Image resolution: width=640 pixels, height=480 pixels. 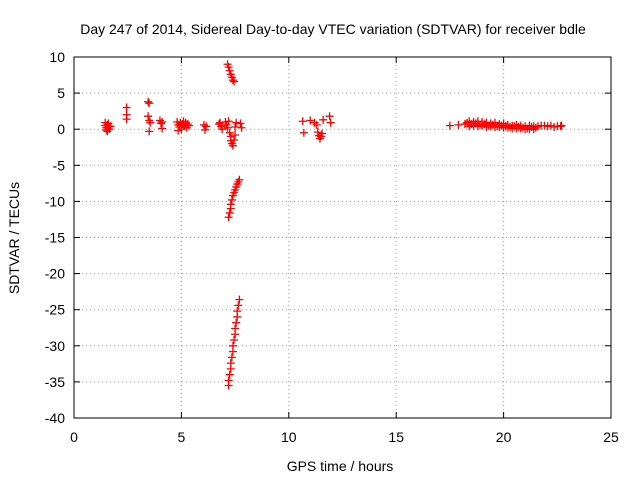 I want to click on x-tick-label: 0, so click(x=74, y=437).